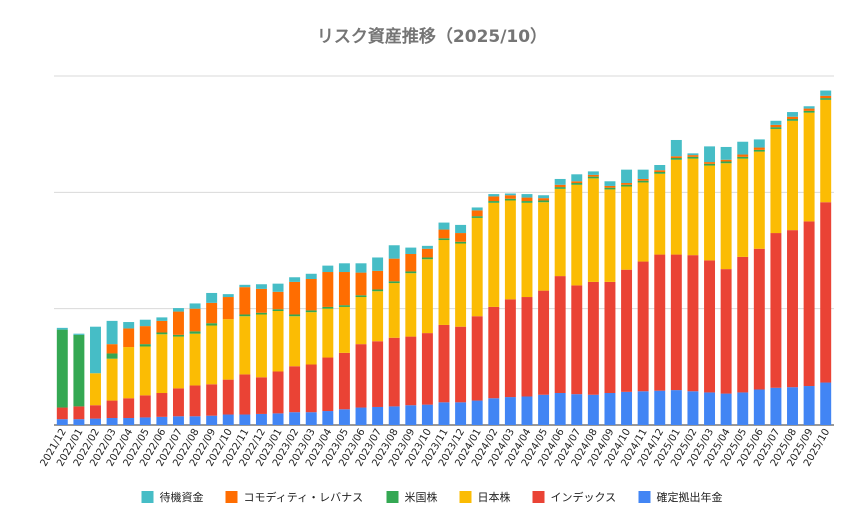 The image size is (864, 532). Describe the element at coordinates (444, 323) in the screenshot. I see `bar-stack-2023/11` at that location.